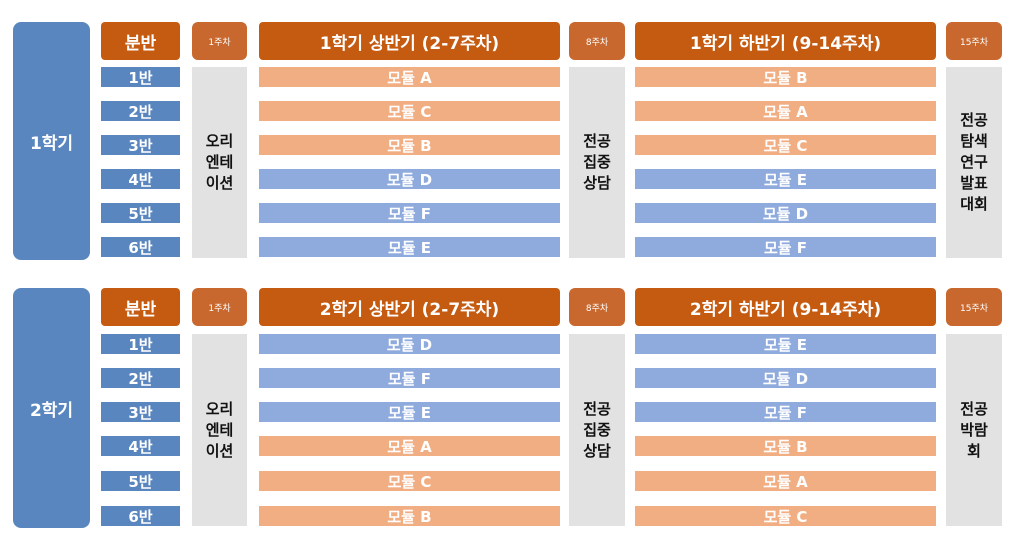 The height and width of the screenshot is (549, 1018). What do you see at coordinates (785, 41) in the screenshot?
I see `second-half-header: 1학기 하반기 (9-14주차)` at bounding box center [785, 41].